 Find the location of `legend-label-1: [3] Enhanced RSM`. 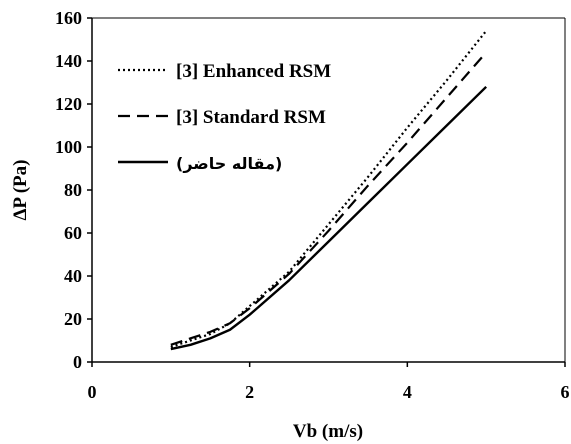

legend-label-1: [3] Enhanced RSM is located at coordinates (253, 71).